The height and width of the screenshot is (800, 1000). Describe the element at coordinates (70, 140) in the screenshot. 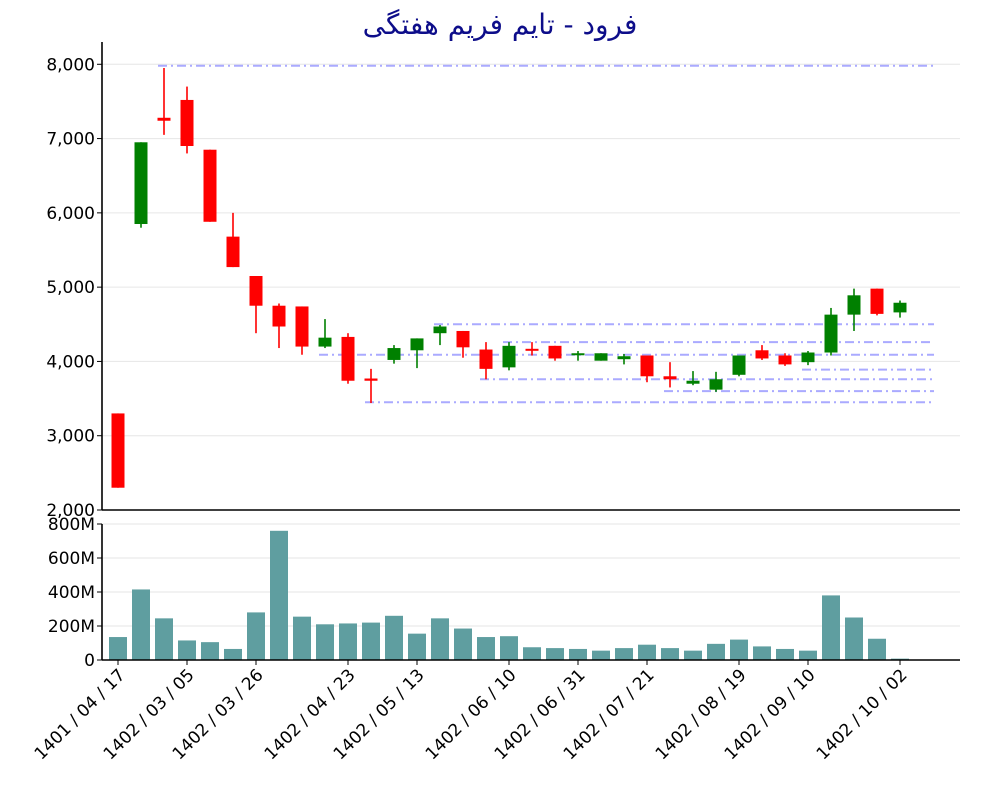

I see `price-tick-label: 7,000` at that location.